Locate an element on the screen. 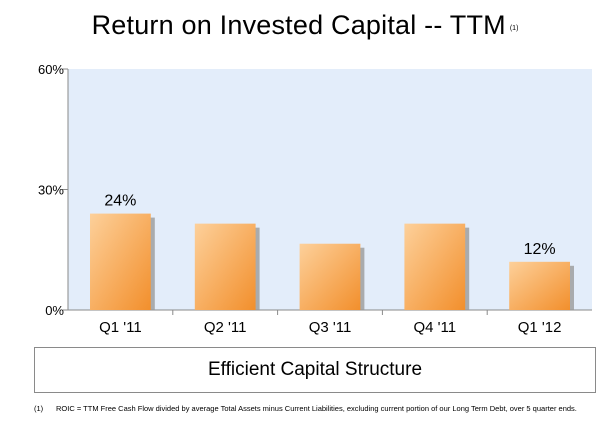 This screenshot has height=432, width=610. x-tick-label: Q3 '11 is located at coordinates (330, 327).